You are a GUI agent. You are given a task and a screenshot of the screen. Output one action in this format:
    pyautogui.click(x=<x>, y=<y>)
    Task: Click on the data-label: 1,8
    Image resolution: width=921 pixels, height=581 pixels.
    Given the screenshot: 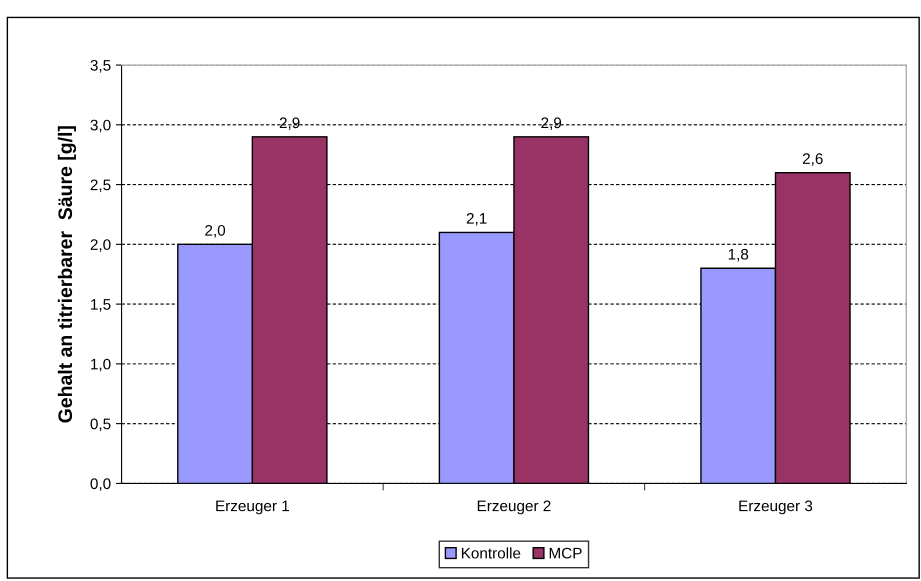 What is the action you would take?
    pyautogui.click(x=738, y=255)
    